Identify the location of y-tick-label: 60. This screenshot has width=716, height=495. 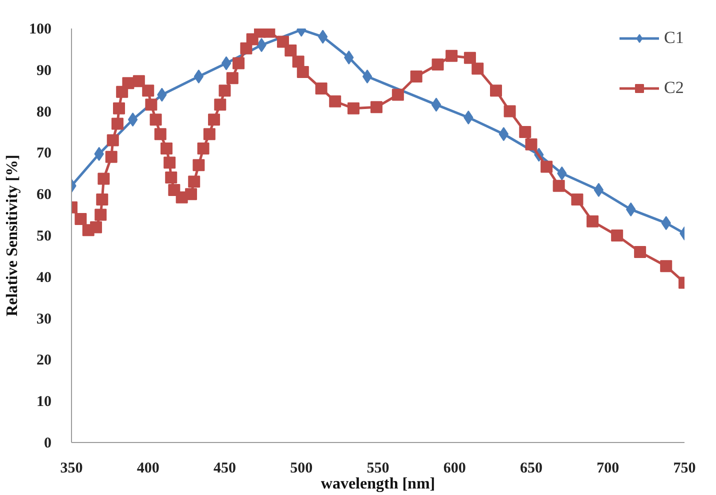
(44, 195).